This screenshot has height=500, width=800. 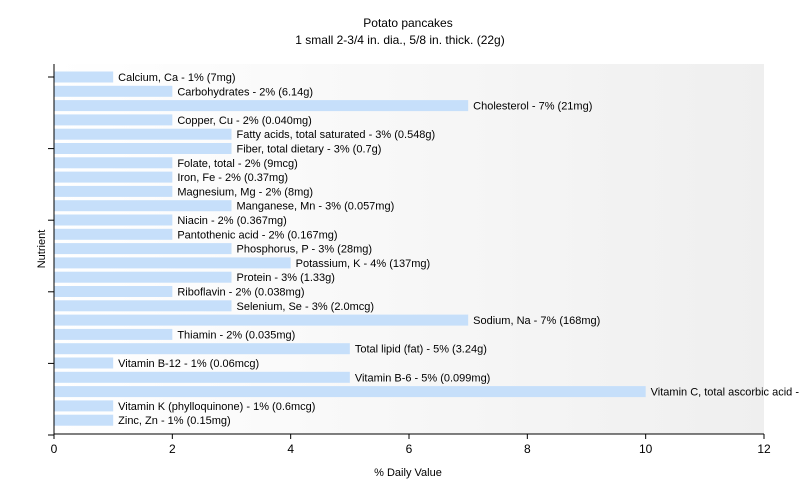 What do you see at coordinates (407, 23) in the screenshot?
I see `chart-title: Potato pancakes` at bounding box center [407, 23].